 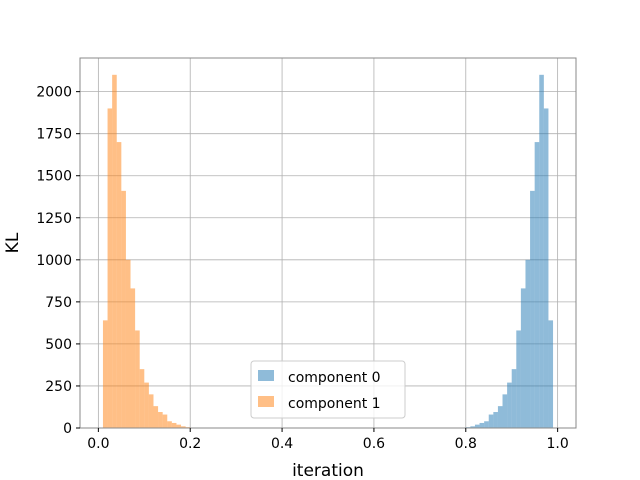 What do you see at coordinates (54, 177) in the screenshot?
I see `y-tick-label: 1500` at bounding box center [54, 177].